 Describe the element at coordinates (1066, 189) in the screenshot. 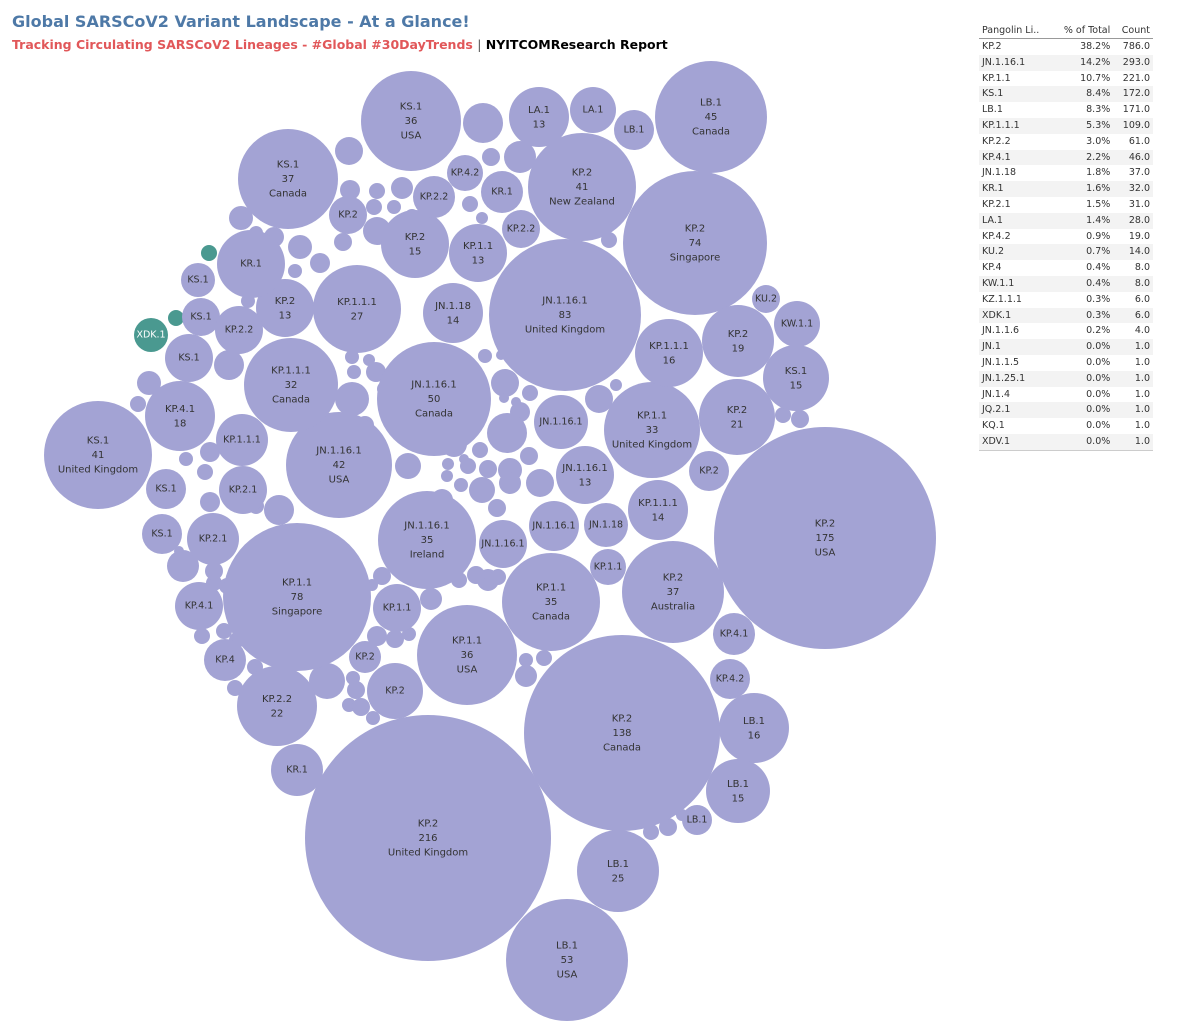

I see `table-row: KR.1 1.6% 32.0` at that location.